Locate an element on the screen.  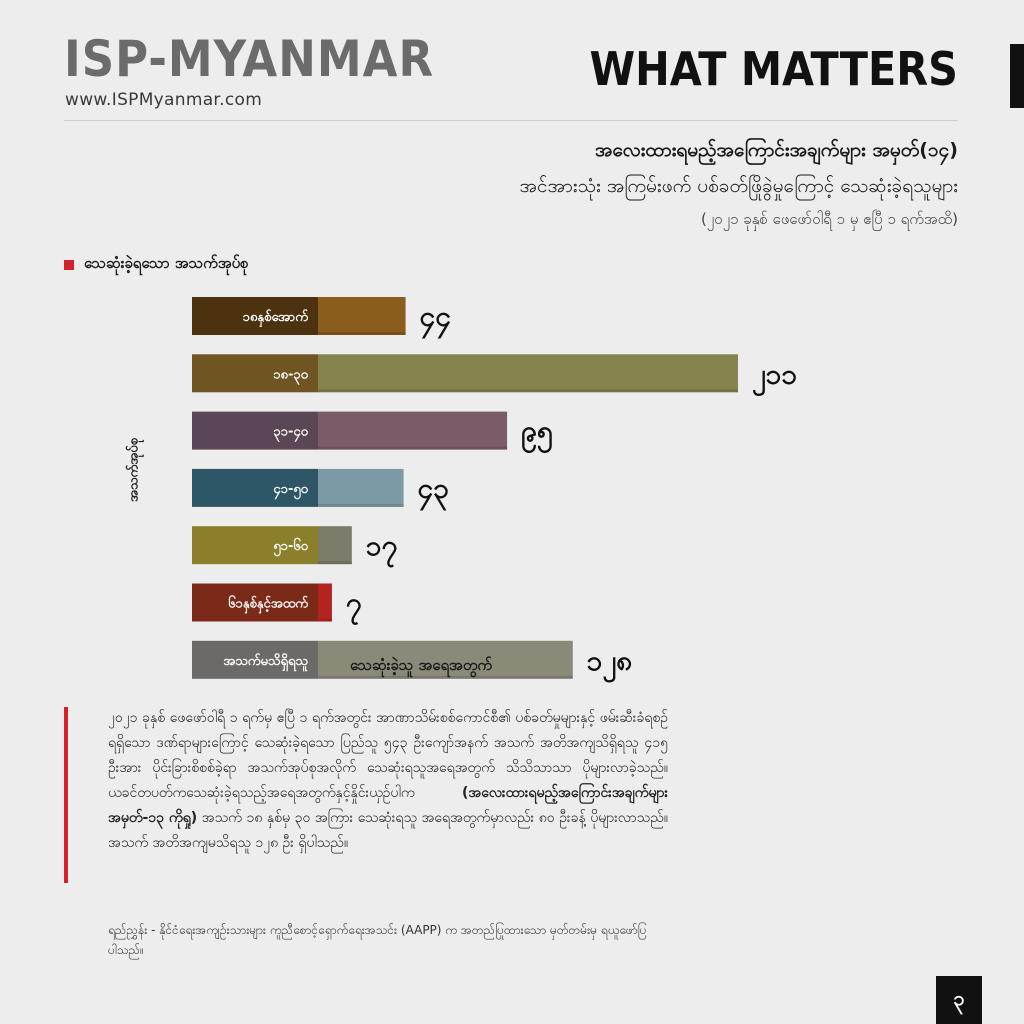
brand-logo: ISP-MYANMAR is located at coordinates (249, 59).